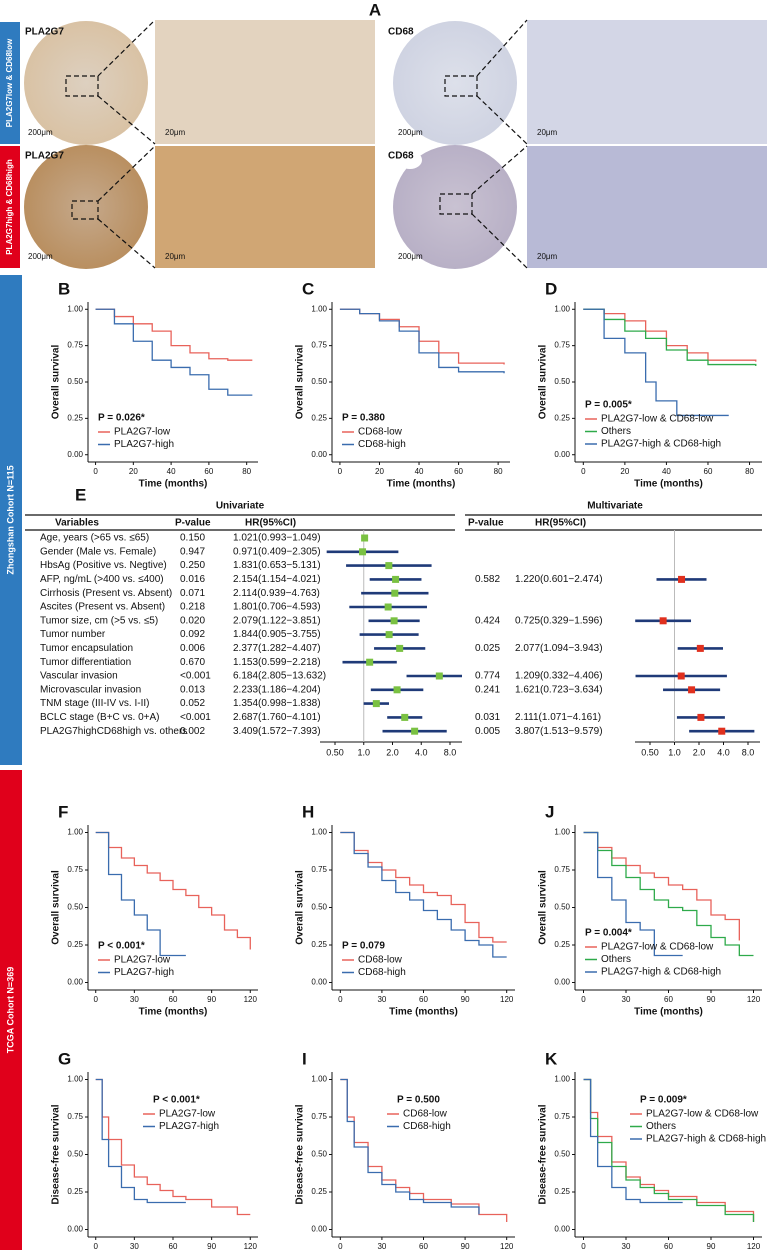 This screenshot has height=1250, width=767. What do you see at coordinates (192, 689) in the screenshot?
I see `p-value: 0.013` at bounding box center [192, 689].